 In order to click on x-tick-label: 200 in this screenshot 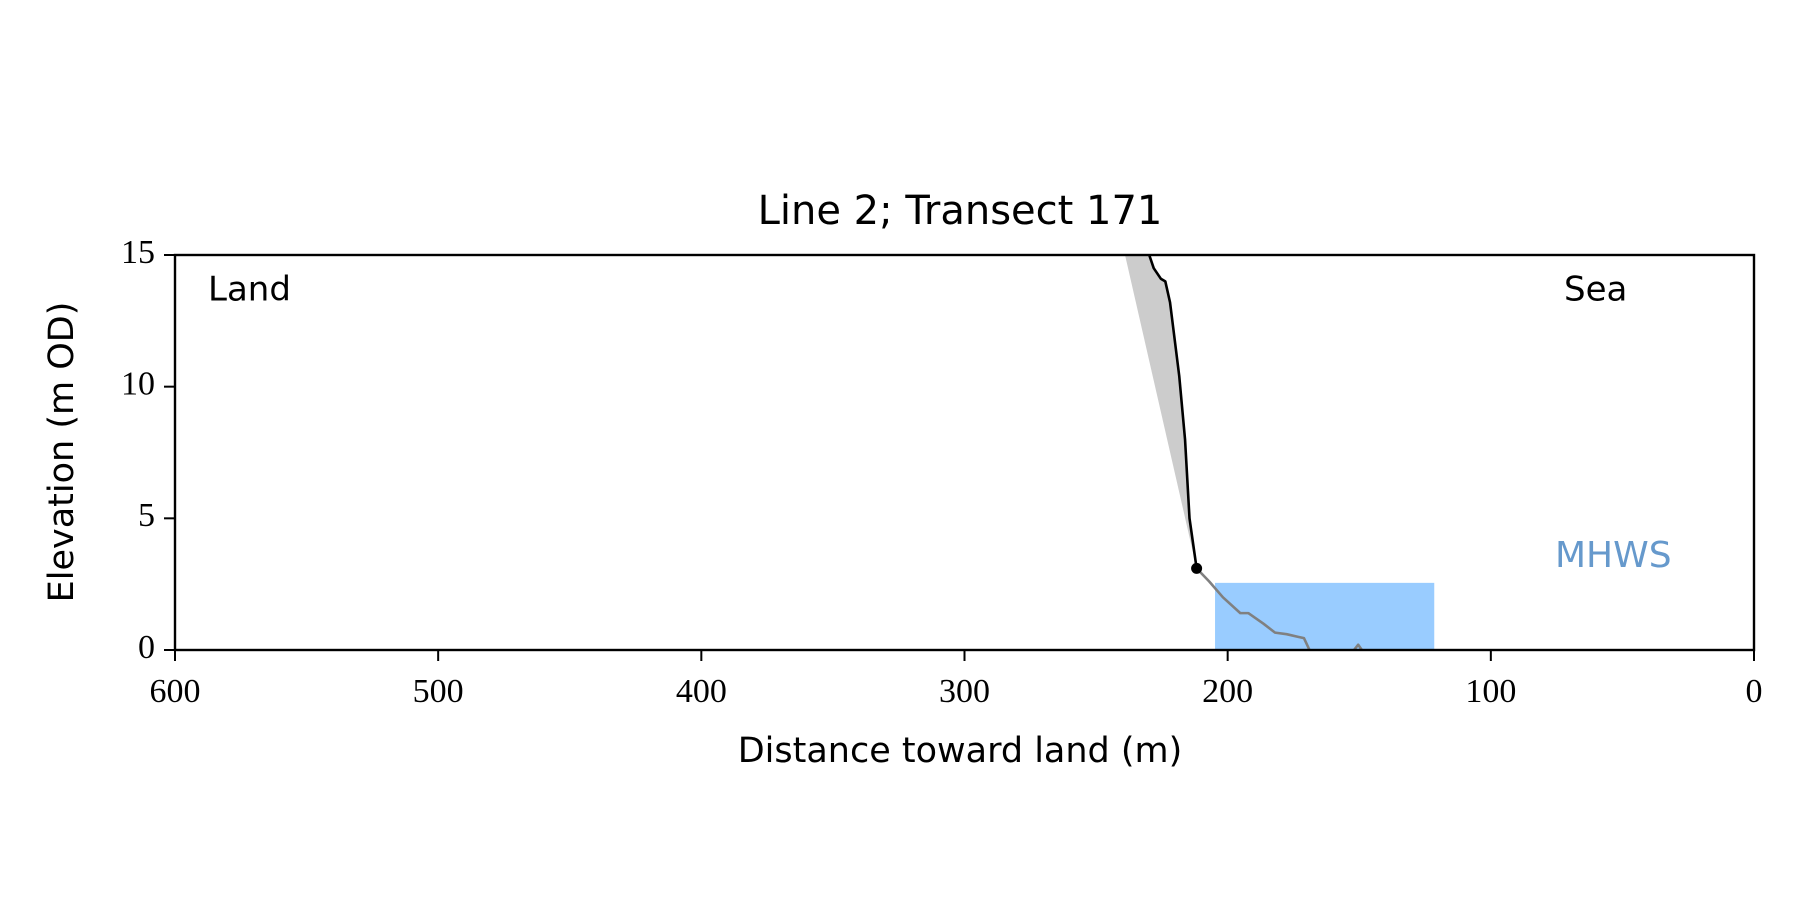, I will do `click(1227, 691)`.